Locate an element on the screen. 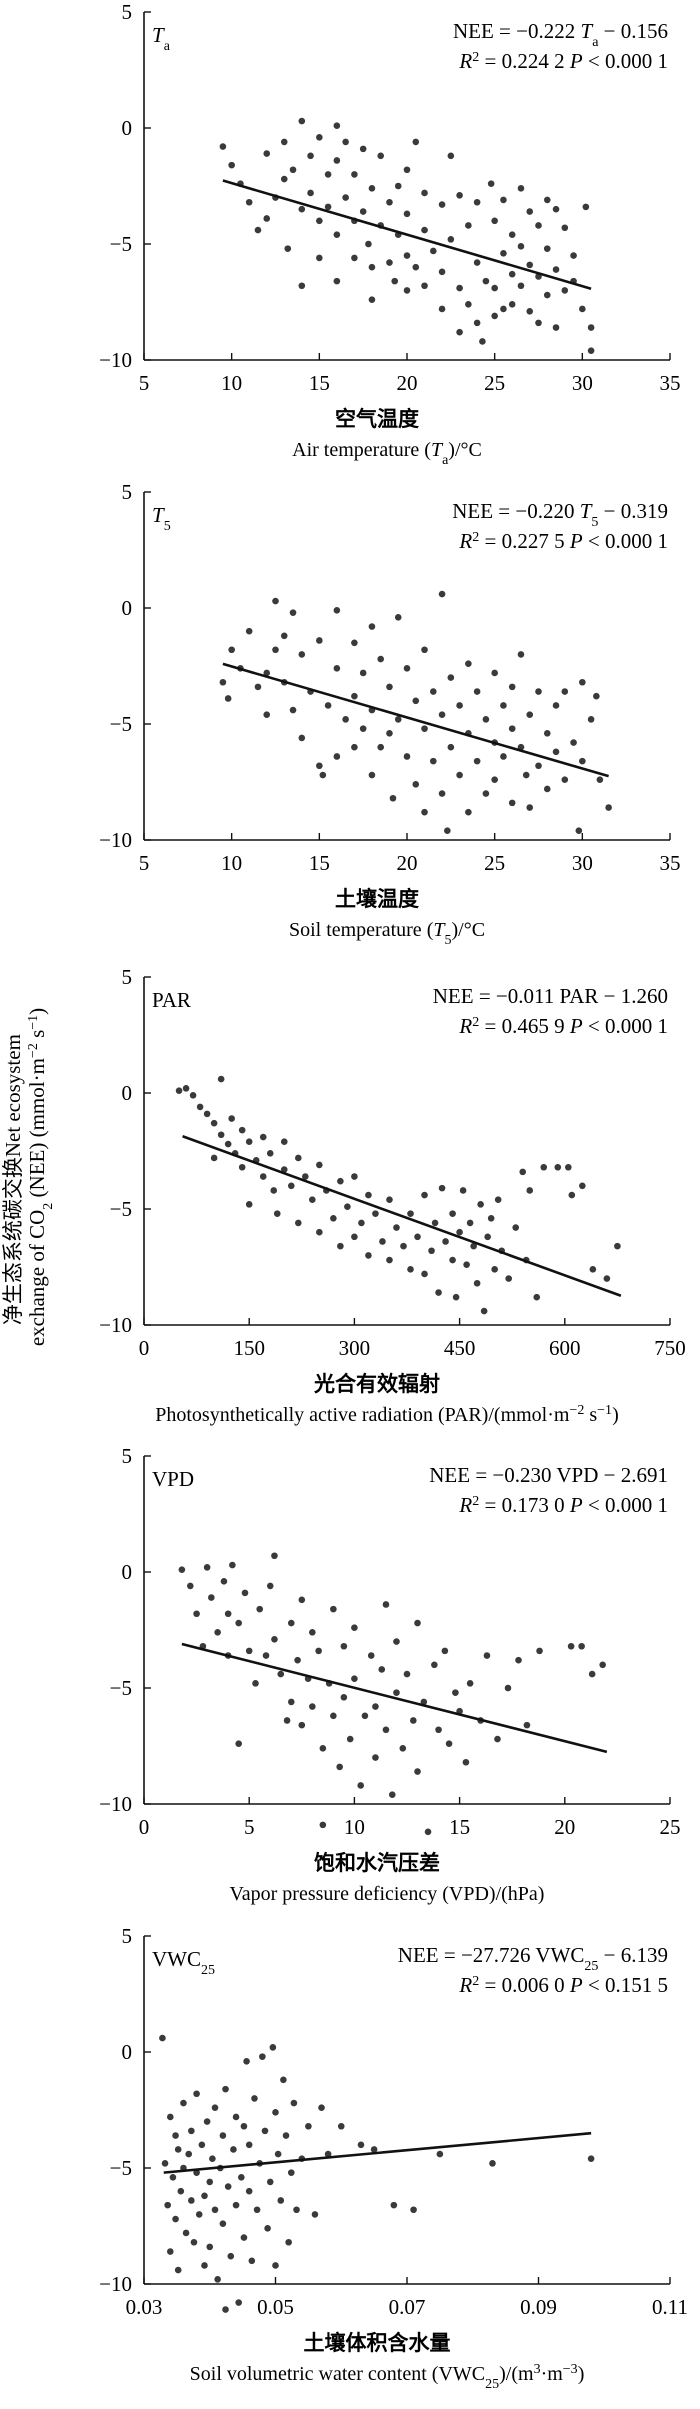  x-tick-label: 10 is located at coordinates (354, 1827).